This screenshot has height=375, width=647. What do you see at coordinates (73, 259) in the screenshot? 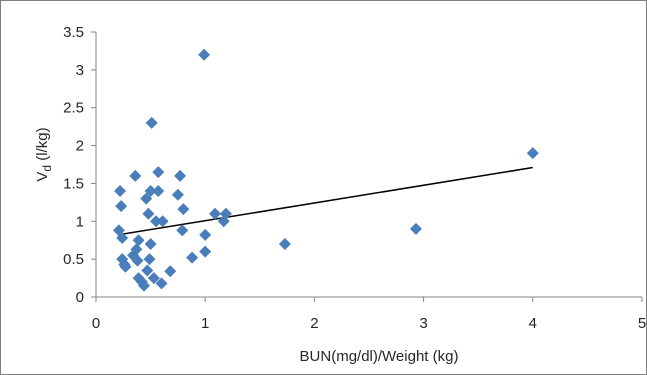
I see `y-tick-label: 0.5` at bounding box center [73, 259].